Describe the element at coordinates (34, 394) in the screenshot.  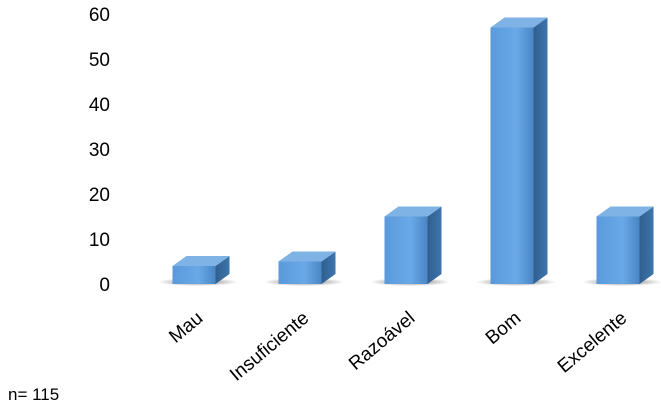
I see `sample-size-note: n= 115` at that location.